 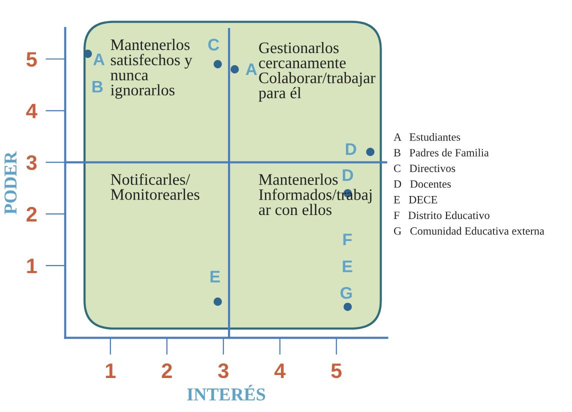 I want to click on text: F Distrito Educativo, so click(x=442, y=215).